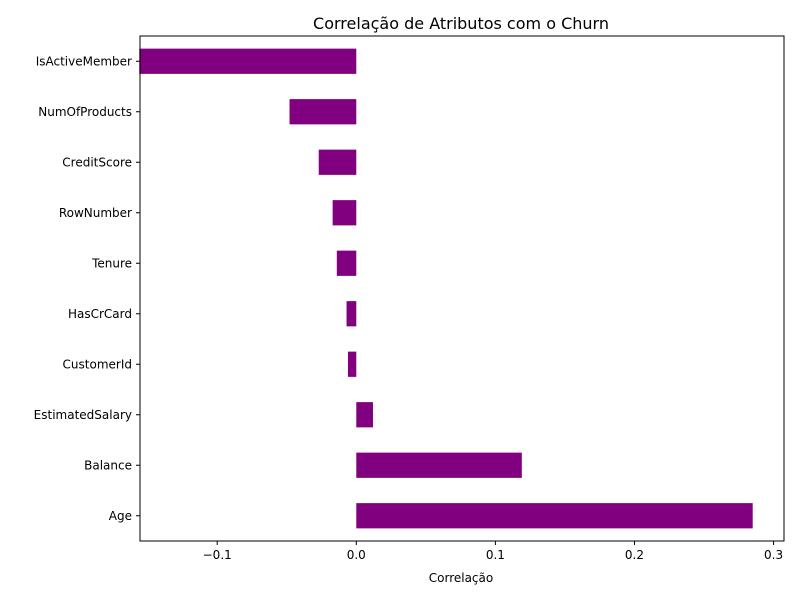  I want to click on x-tick-label: 0.2, so click(634, 555).